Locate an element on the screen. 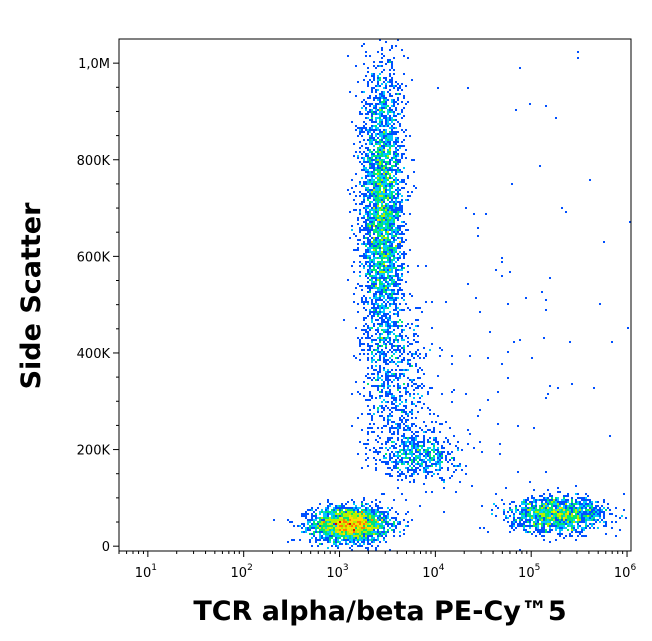  y-tick-label: 600K is located at coordinates (94, 257).